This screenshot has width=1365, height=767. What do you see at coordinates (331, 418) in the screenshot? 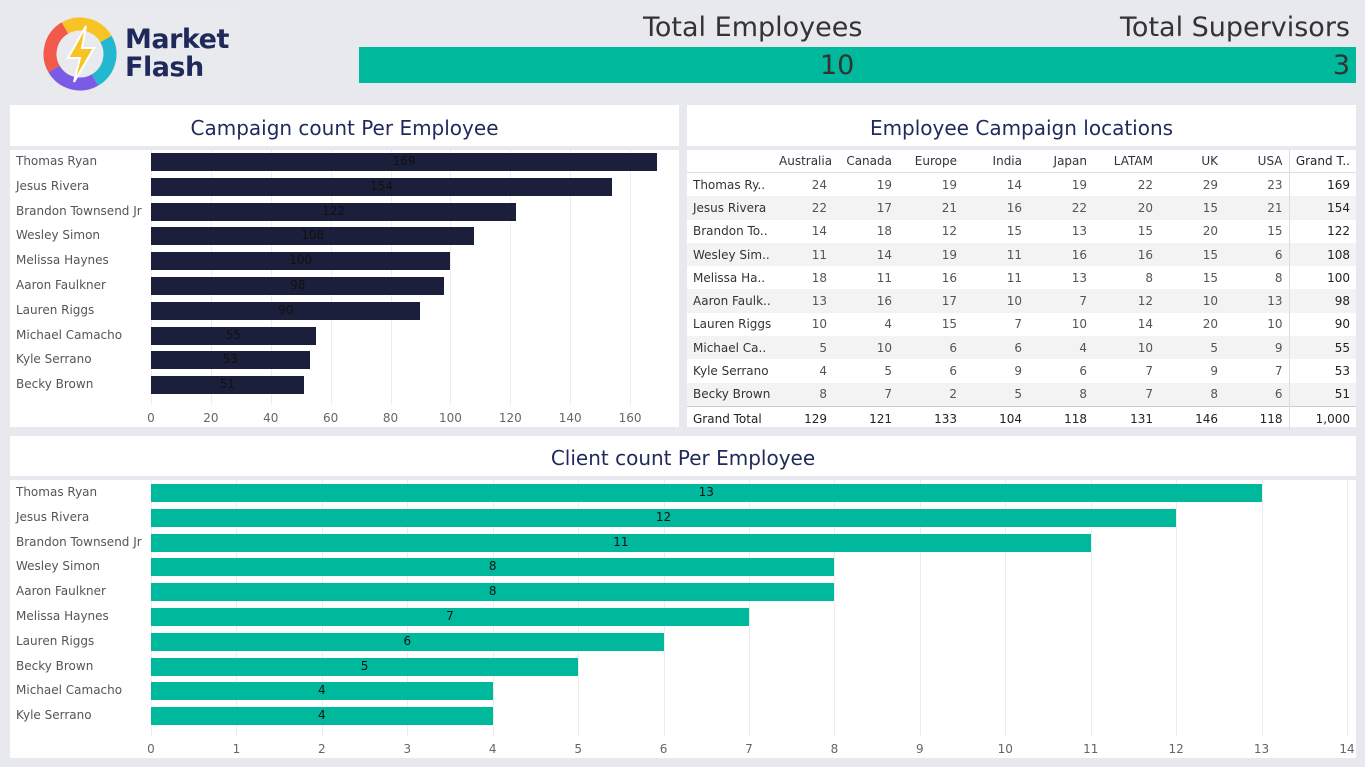
I see `x-tick-label: 60` at bounding box center [331, 418].